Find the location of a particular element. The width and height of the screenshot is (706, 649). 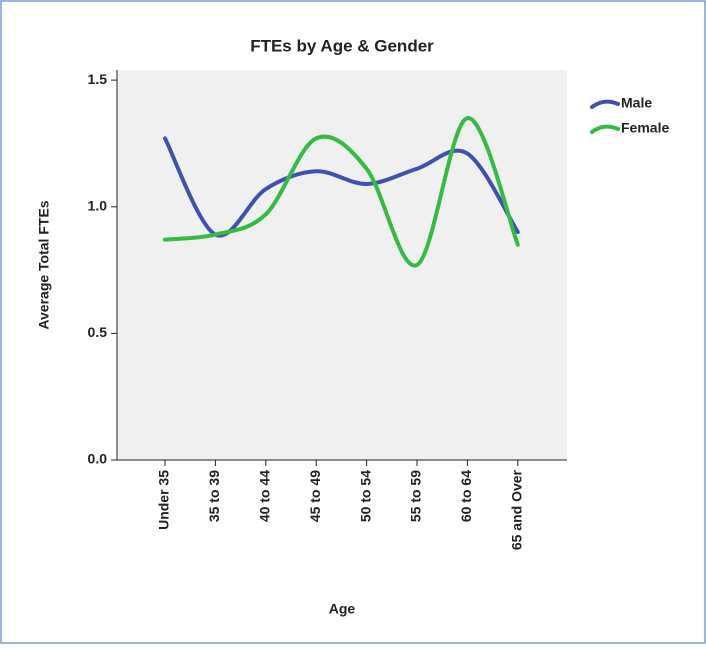

chart-title: FTEs by Age & Gender is located at coordinates (342, 45).